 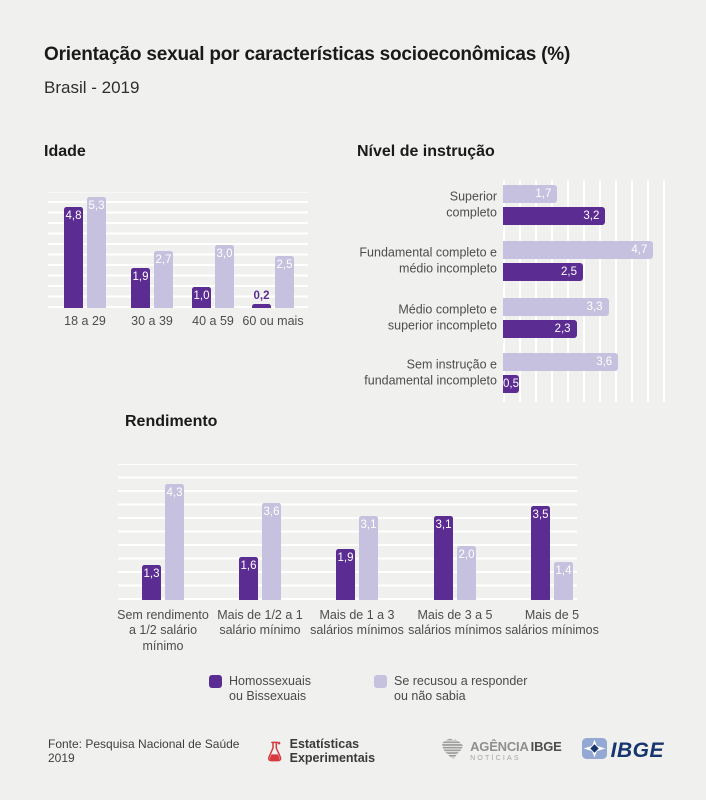 What do you see at coordinates (556, 307) in the screenshot?
I see `bar: 3,3` at bounding box center [556, 307].